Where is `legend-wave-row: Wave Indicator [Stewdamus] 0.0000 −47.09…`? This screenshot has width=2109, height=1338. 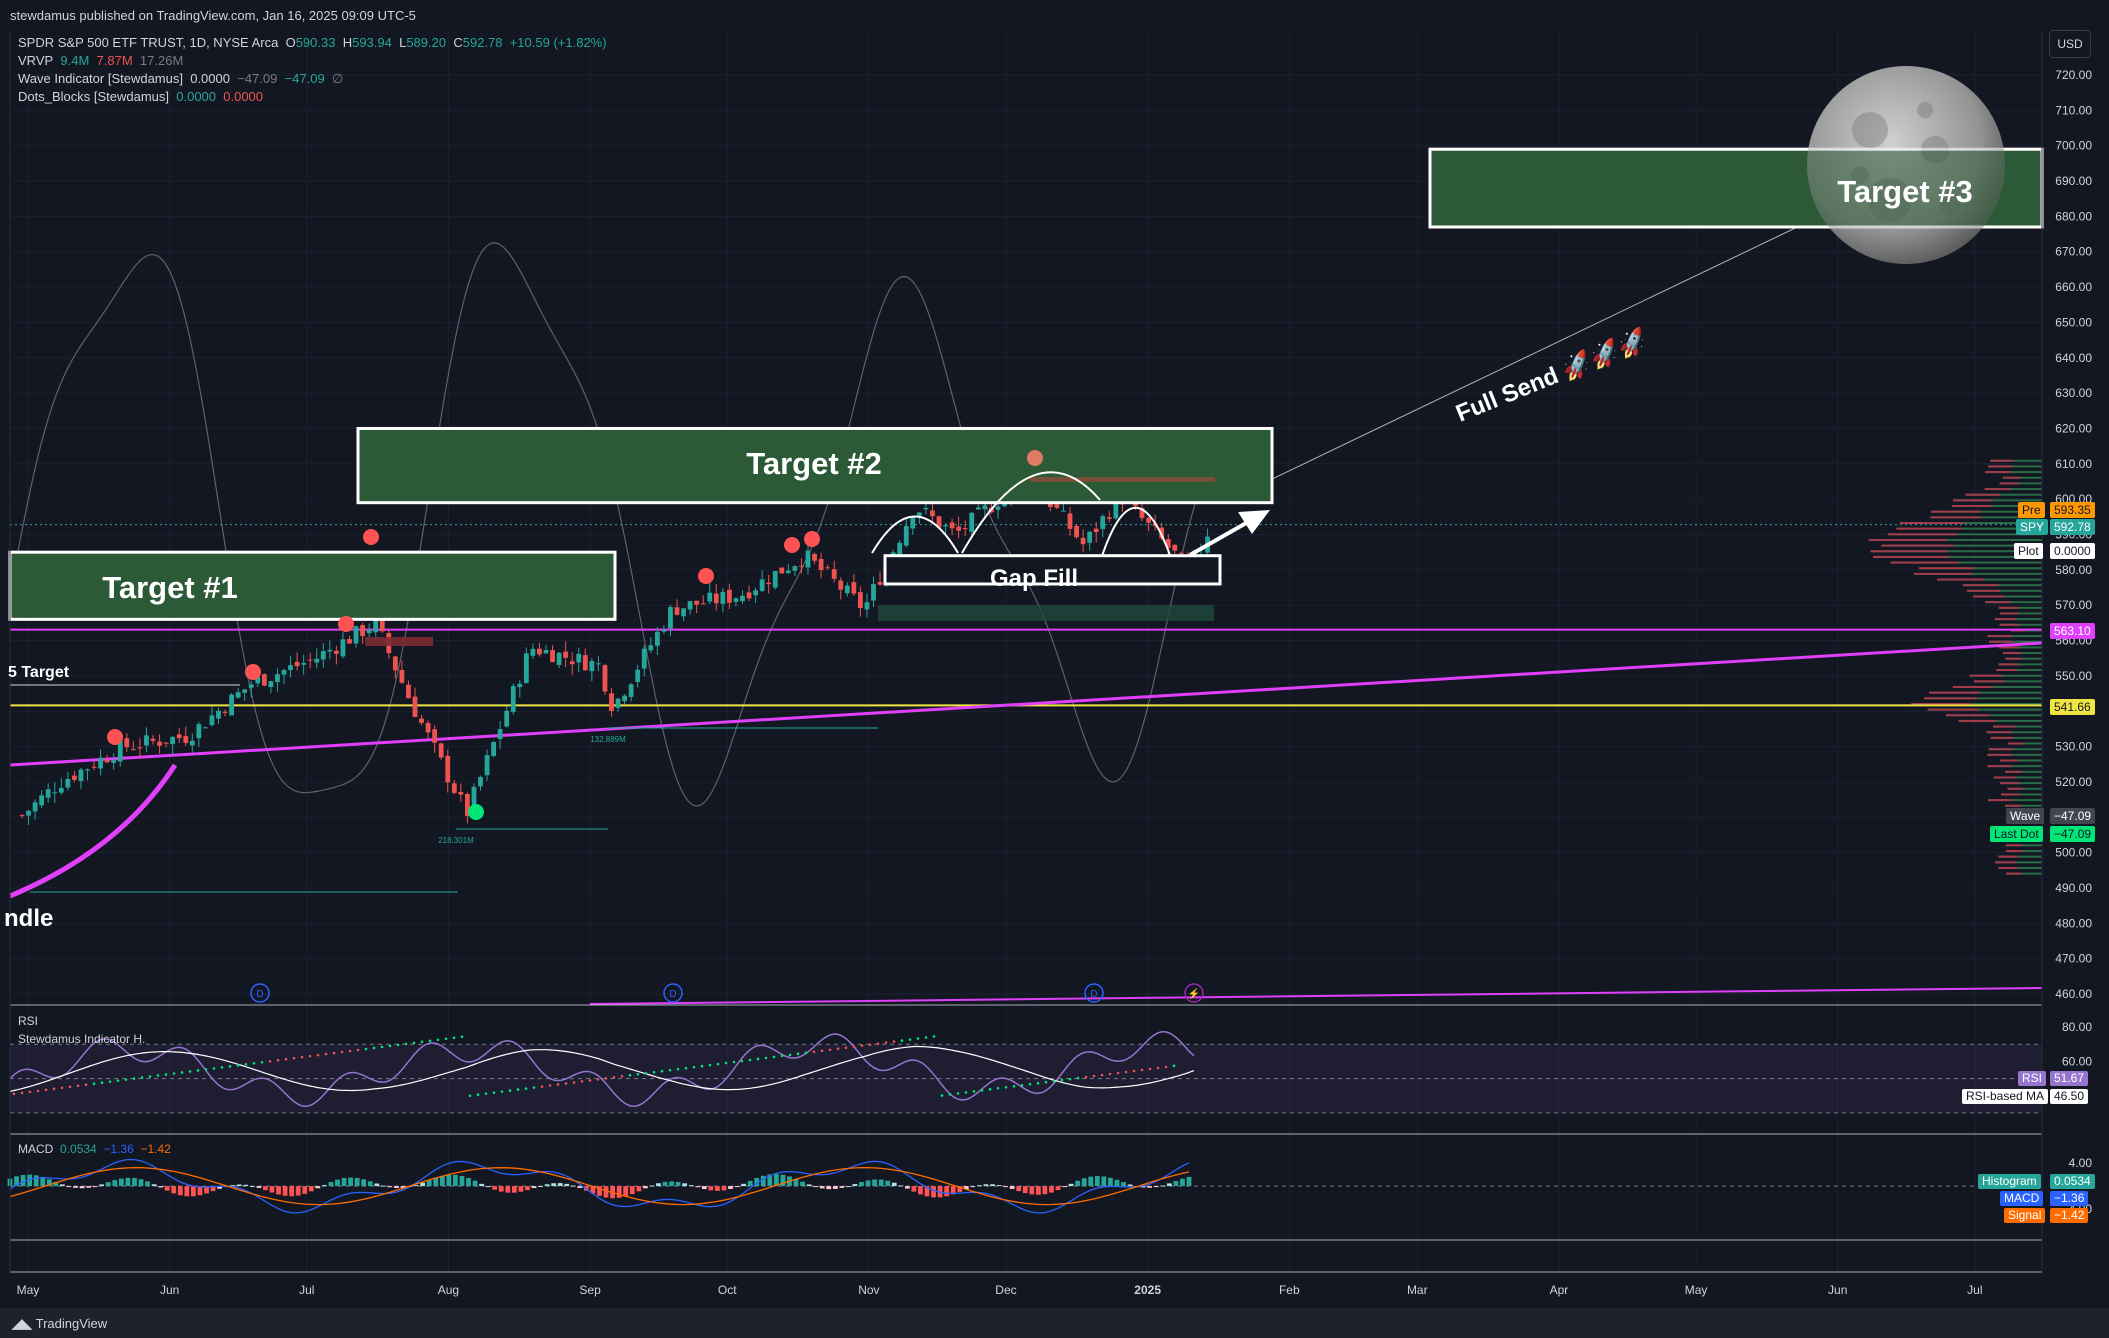
legend-wave-row: Wave Indicator [Stewdamus] 0.0000 −47.09… is located at coordinates (181, 78).